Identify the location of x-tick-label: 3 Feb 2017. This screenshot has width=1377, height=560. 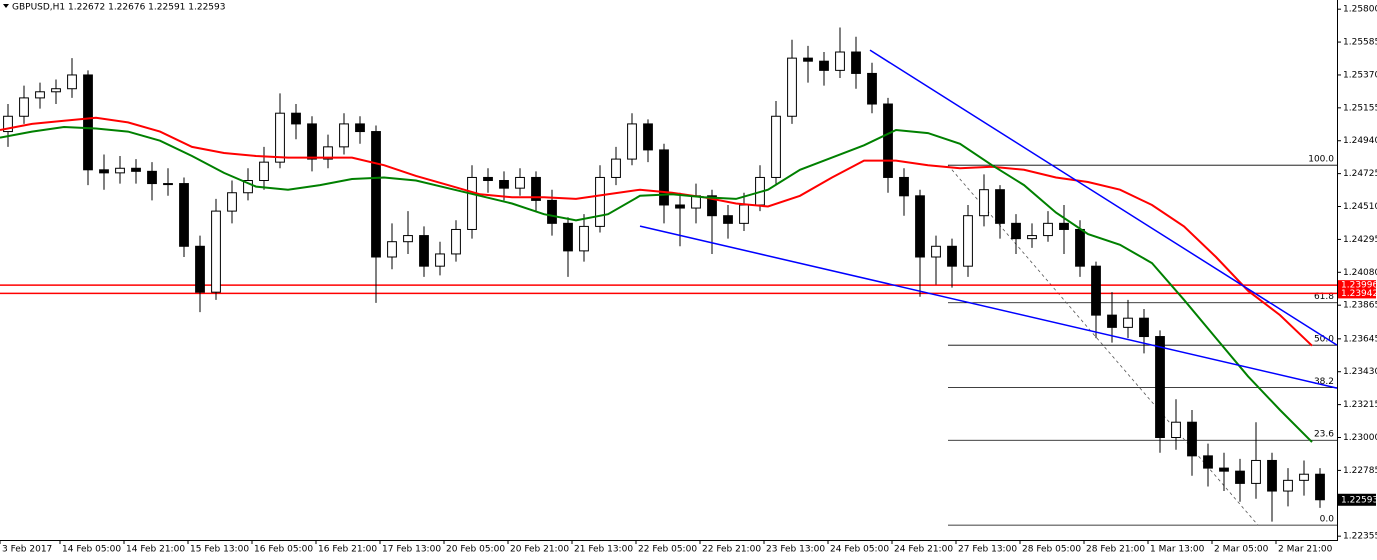
(27, 550).